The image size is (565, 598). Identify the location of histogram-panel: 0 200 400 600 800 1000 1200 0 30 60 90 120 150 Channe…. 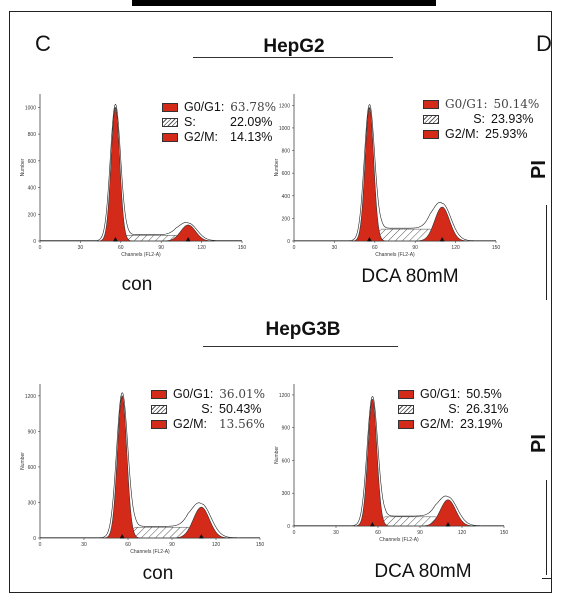
(388, 178).